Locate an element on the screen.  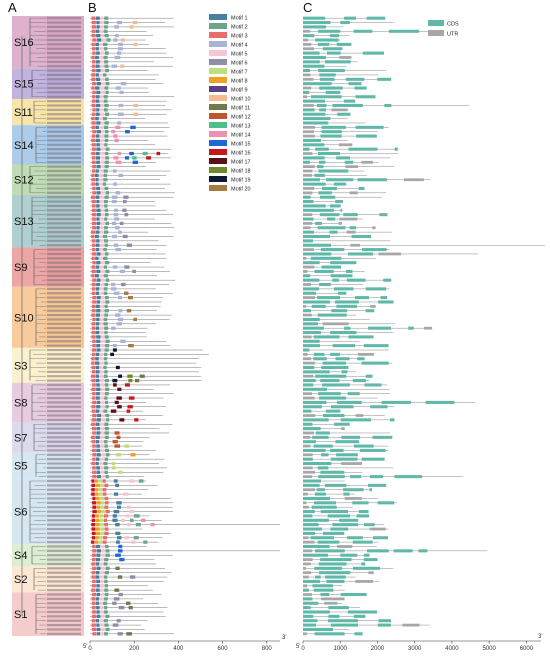
id-band-s3 is located at coordinates (65, 365).